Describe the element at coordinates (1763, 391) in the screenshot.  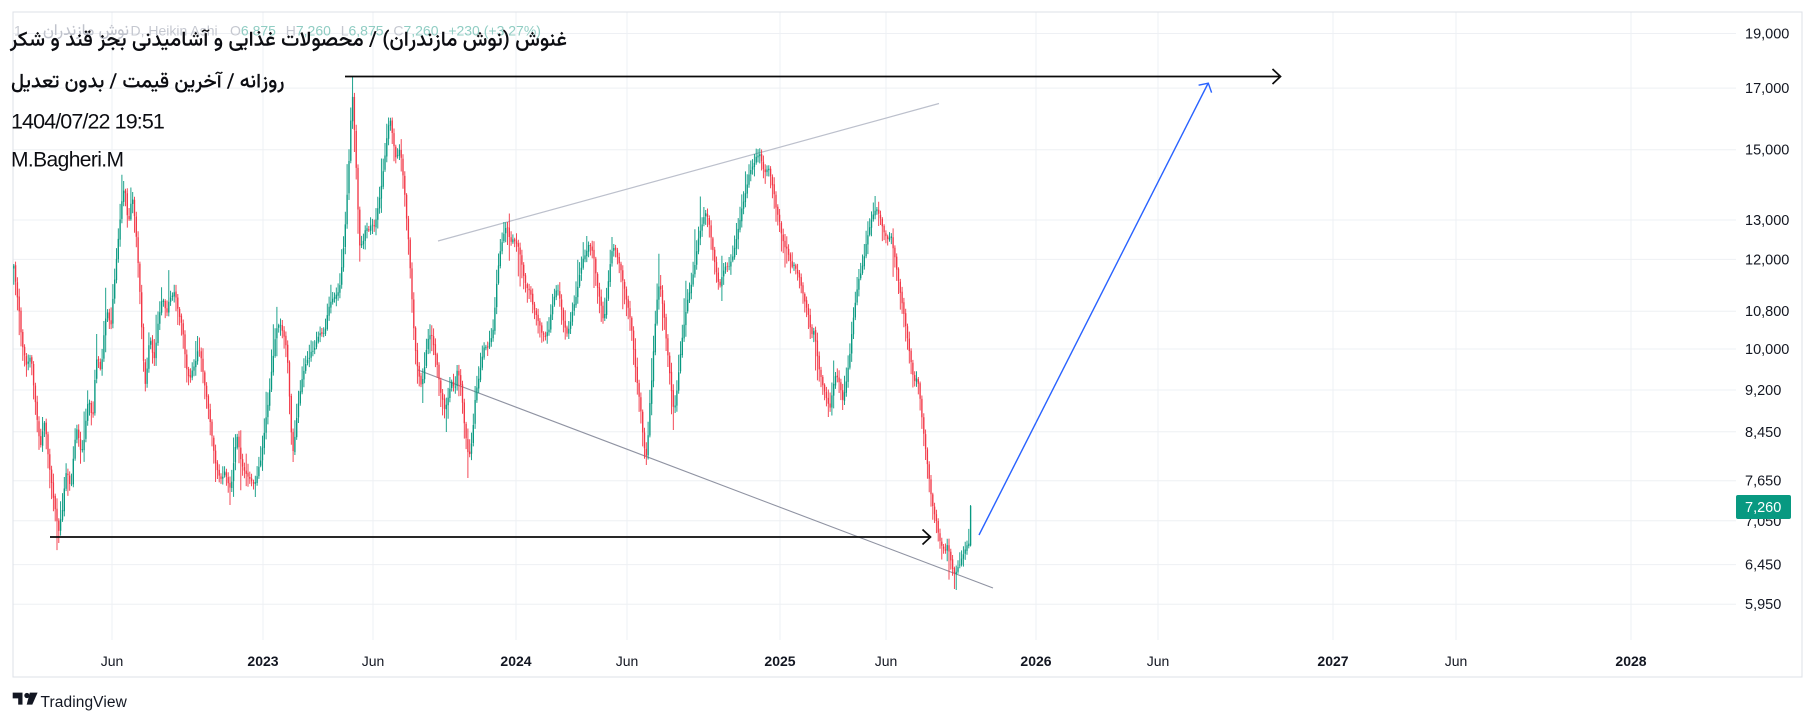
I see `svg-text: 9,200` at that location.